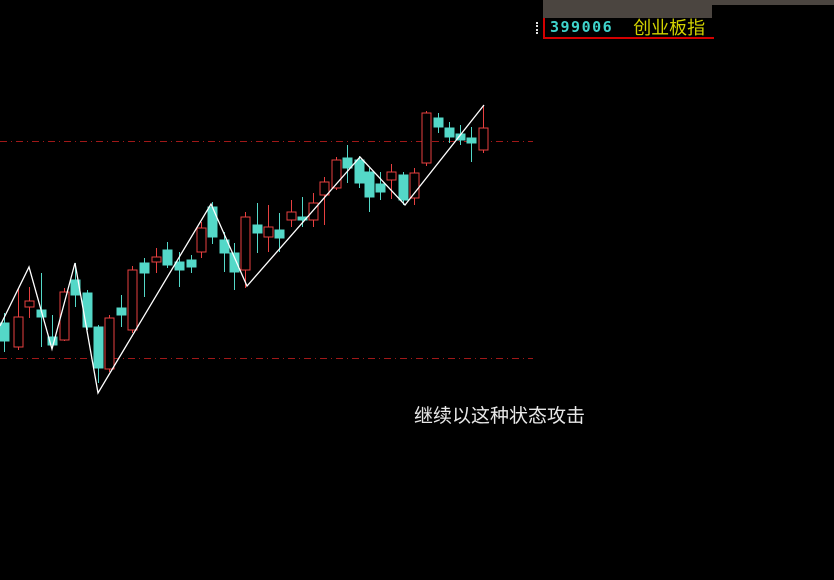  Describe the element at coordinates (627, 9) in the screenshot. I see `window-top-bar` at that location.